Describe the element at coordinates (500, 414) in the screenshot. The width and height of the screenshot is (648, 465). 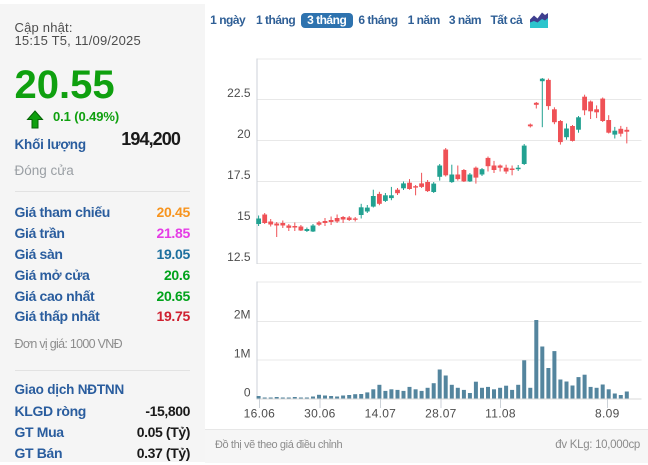
I see `svg-text: 11.08` at that location.